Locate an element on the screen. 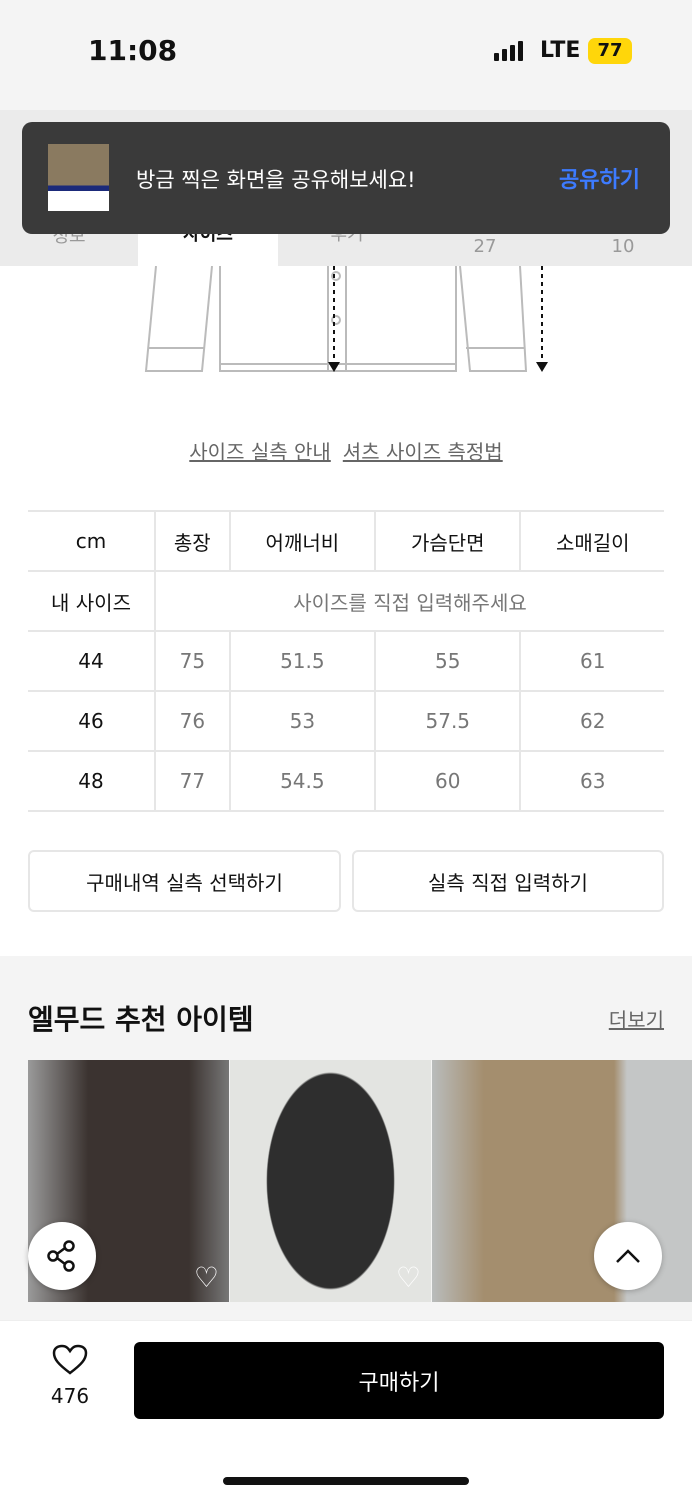 The height and width of the screenshot is (1500, 692). tab-reviews-count: 27 is located at coordinates (485, 259).